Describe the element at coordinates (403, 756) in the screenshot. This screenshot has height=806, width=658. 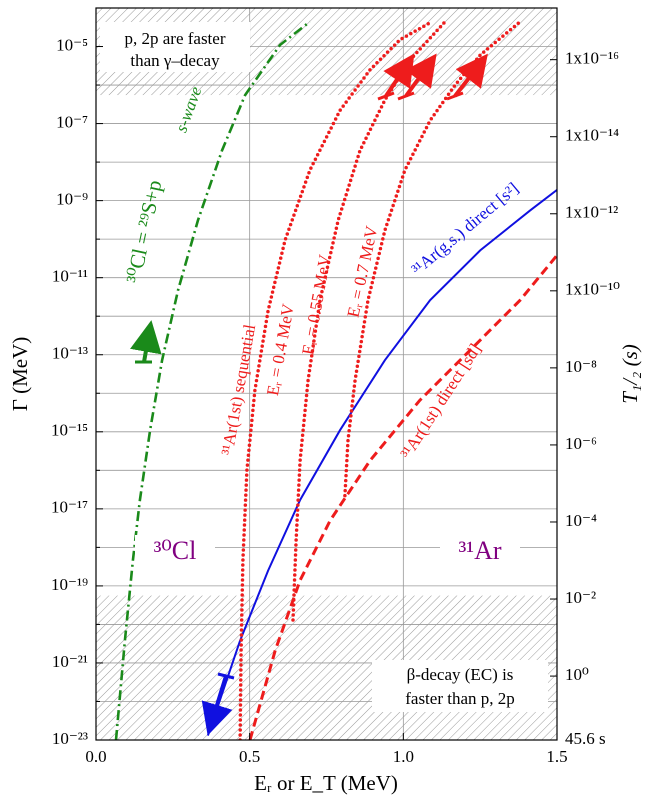
I see `x-tick-label: 1.0` at that location.